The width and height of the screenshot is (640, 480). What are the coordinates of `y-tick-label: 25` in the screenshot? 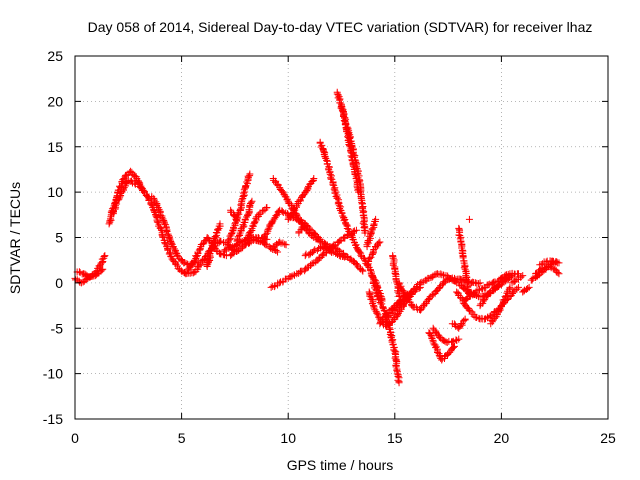 It's located at (55, 56).